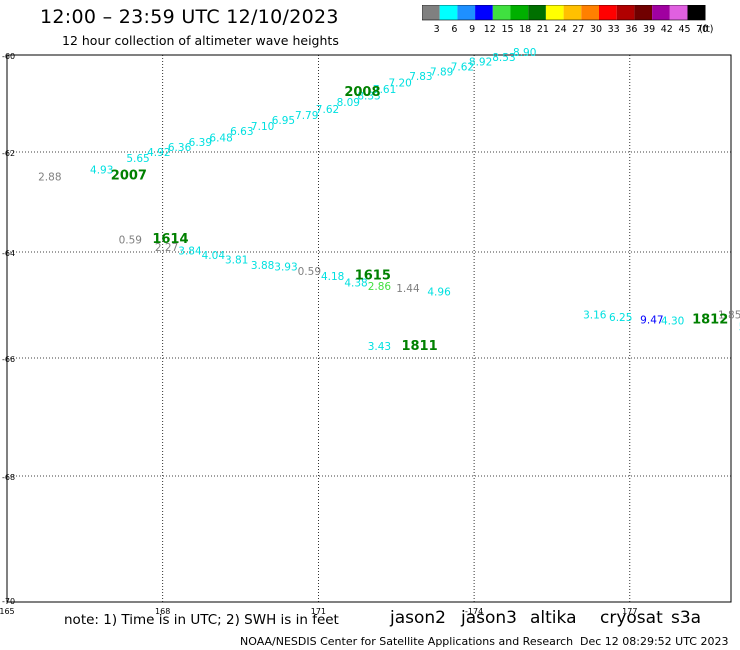 The image size is (740, 650). I want to click on wave-height-observation: 4.93, so click(101, 171).